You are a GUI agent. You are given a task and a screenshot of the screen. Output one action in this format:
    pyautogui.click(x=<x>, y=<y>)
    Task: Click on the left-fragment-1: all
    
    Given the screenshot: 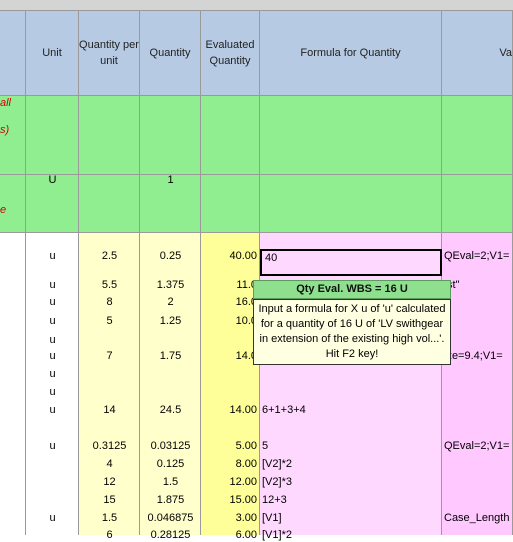 What is the action you would take?
    pyautogui.click(x=6, y=103)
    